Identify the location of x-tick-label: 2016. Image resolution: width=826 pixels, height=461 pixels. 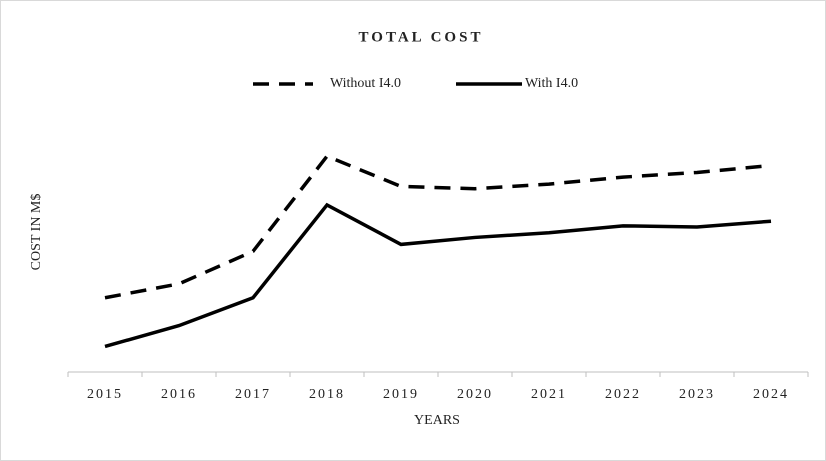
(179, 394).